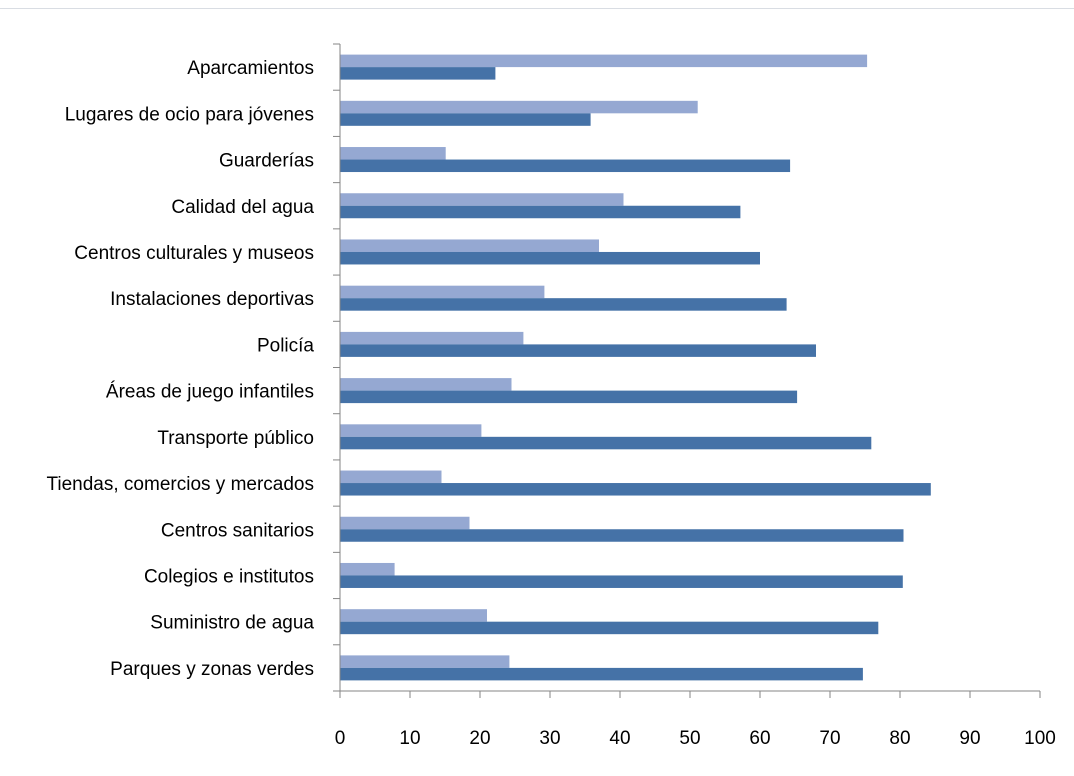 This screenshot has height=776, width=1074. What do you see at coordinates (969, 738) in the screenshot?
I see `x-tick-label: 90` at bounding box center [969, 738].